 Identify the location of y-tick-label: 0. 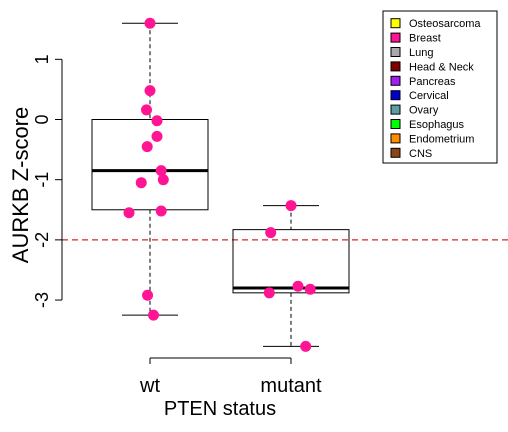
(42, 119).